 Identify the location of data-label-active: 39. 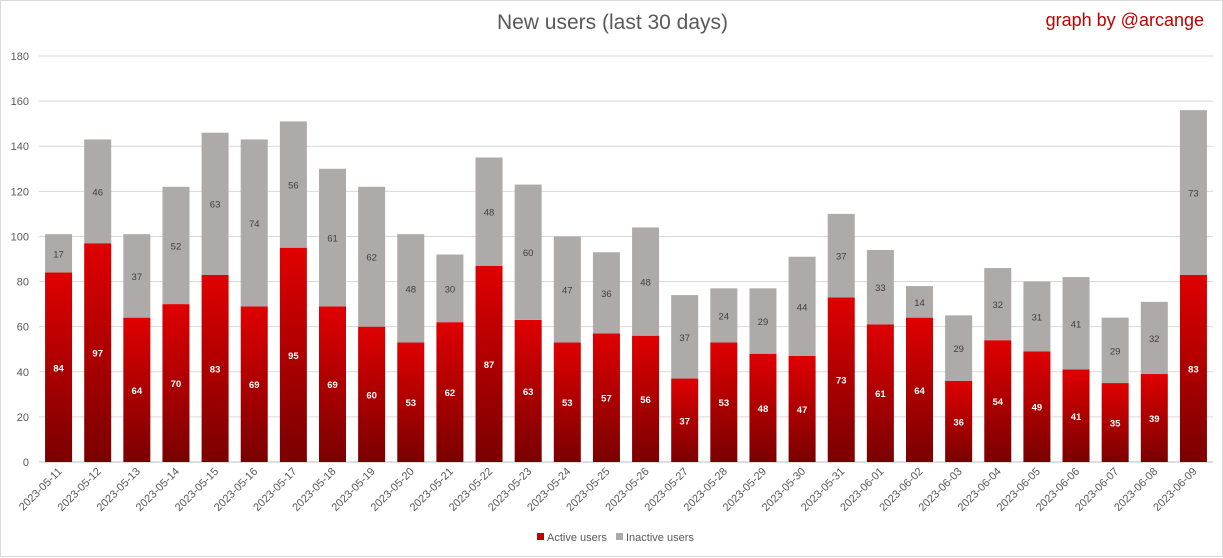
(1154, 419).